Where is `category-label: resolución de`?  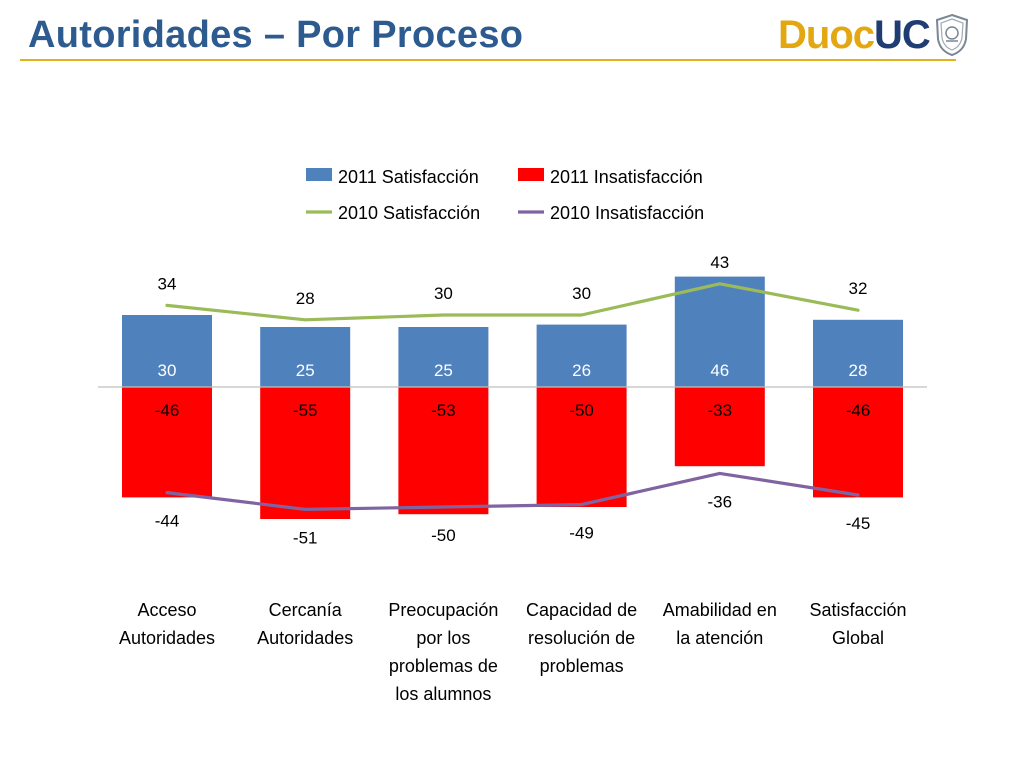 category-label: resolución de is located at coordinates (581, 638).